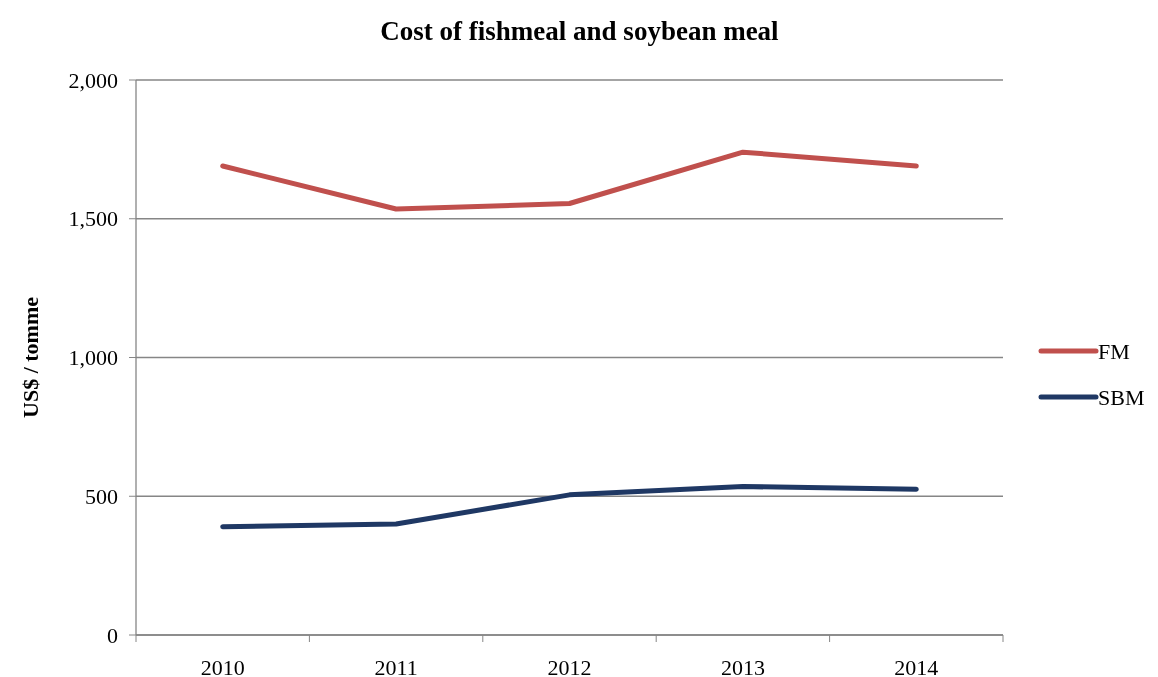  Describe the element at coordinates (93, 219) in the screenshot. I see `y-tick-label: 1,500` at that location.